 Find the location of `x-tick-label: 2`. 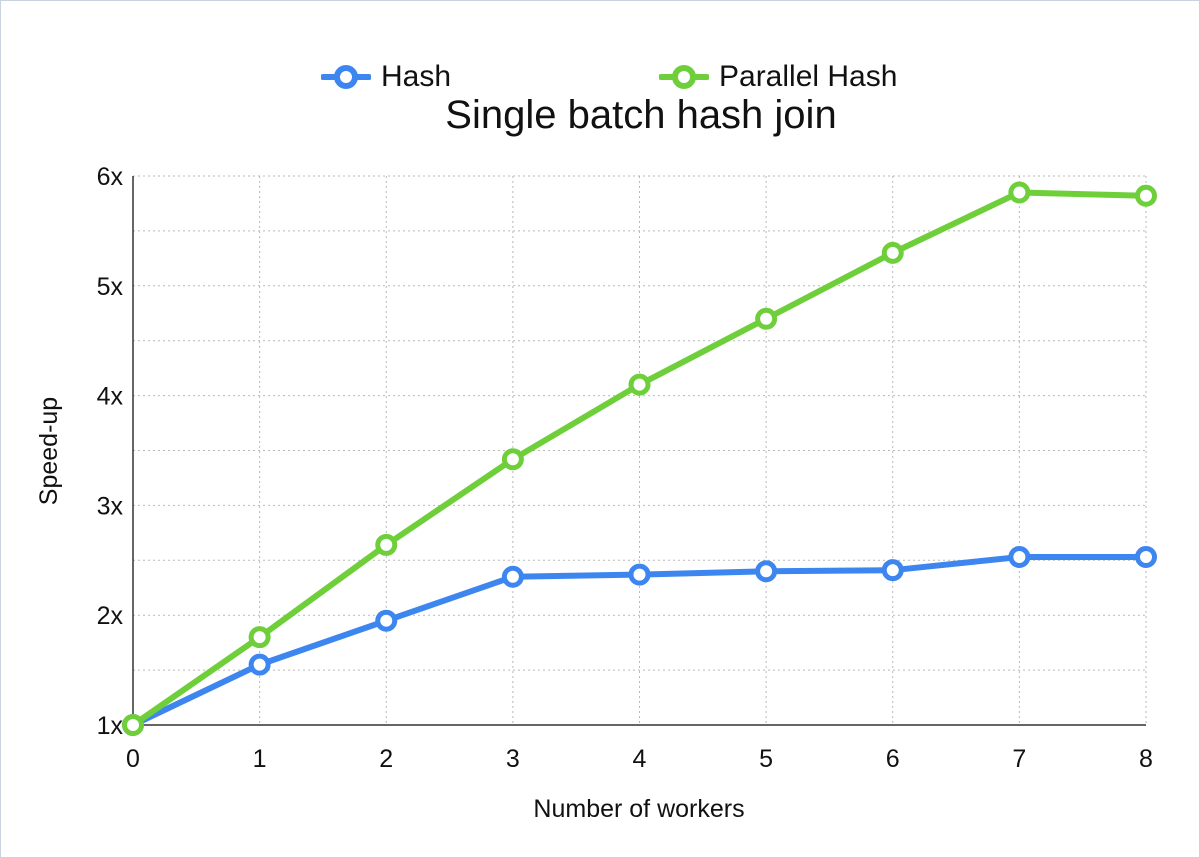

x-tick-label: 2 is located at coordinates (386, 759).